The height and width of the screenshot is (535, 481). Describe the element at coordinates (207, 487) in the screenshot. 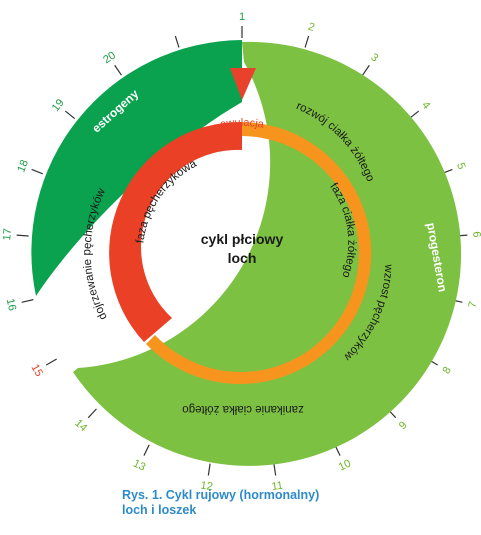

I see `day-label-12: 12` at that location.